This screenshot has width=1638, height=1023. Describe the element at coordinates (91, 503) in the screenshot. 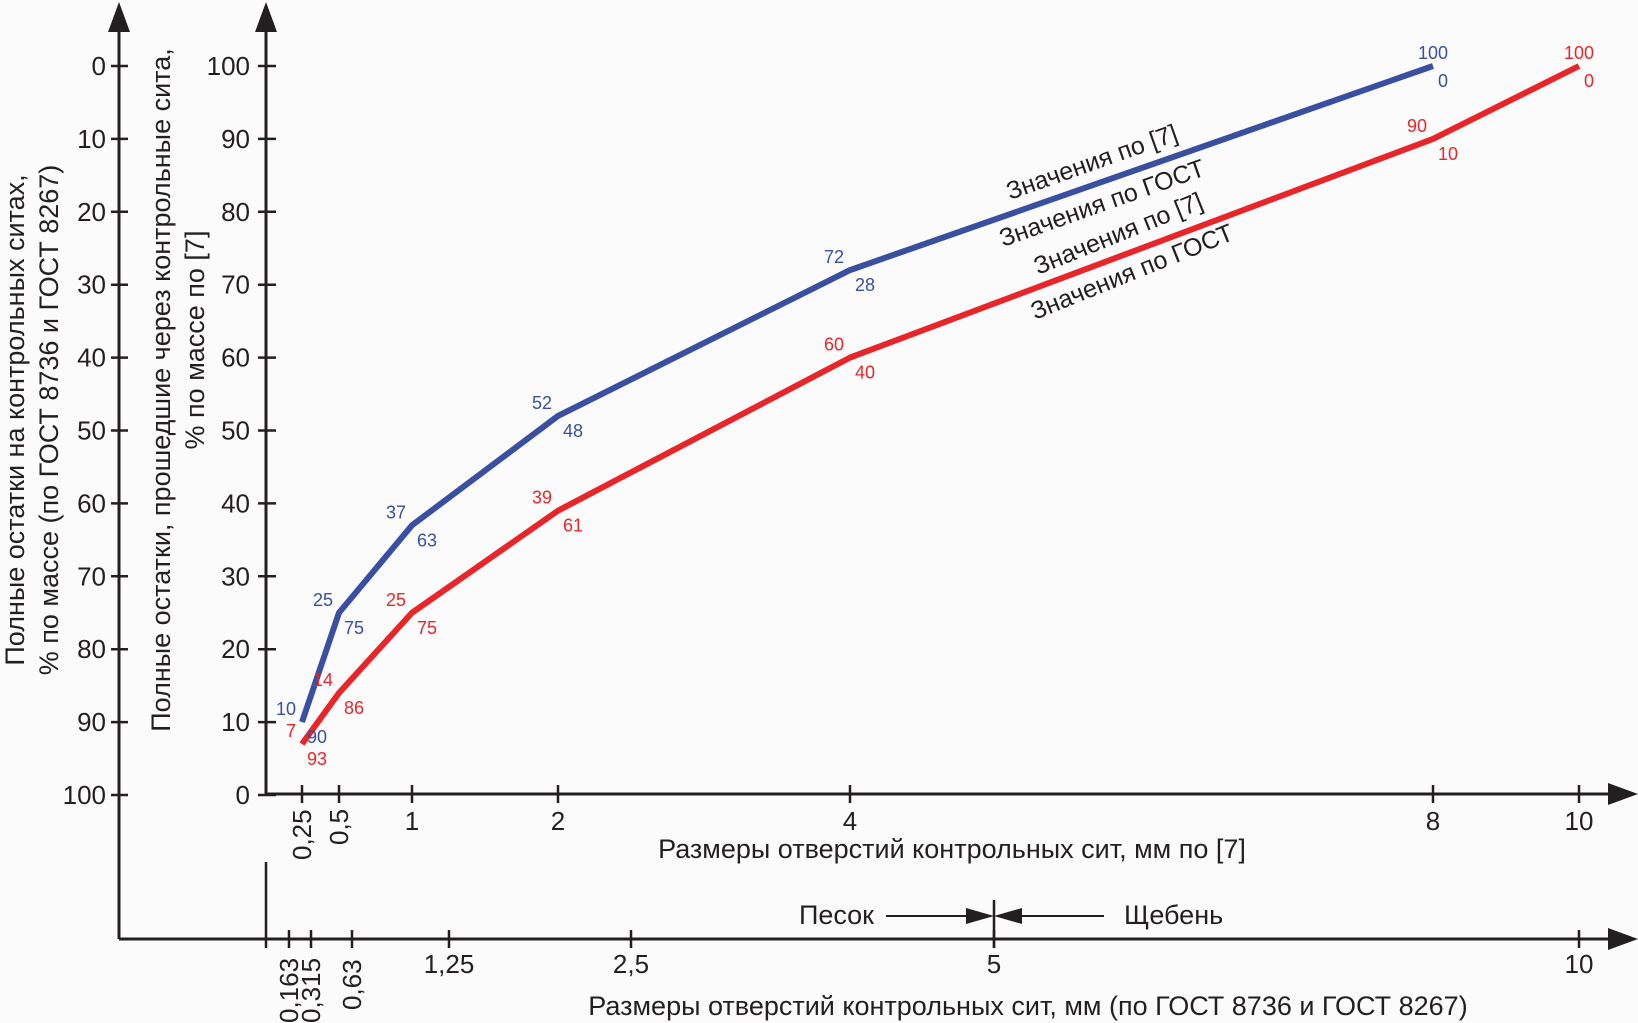

I see `y-secondary-tick-label: 60` at that location.